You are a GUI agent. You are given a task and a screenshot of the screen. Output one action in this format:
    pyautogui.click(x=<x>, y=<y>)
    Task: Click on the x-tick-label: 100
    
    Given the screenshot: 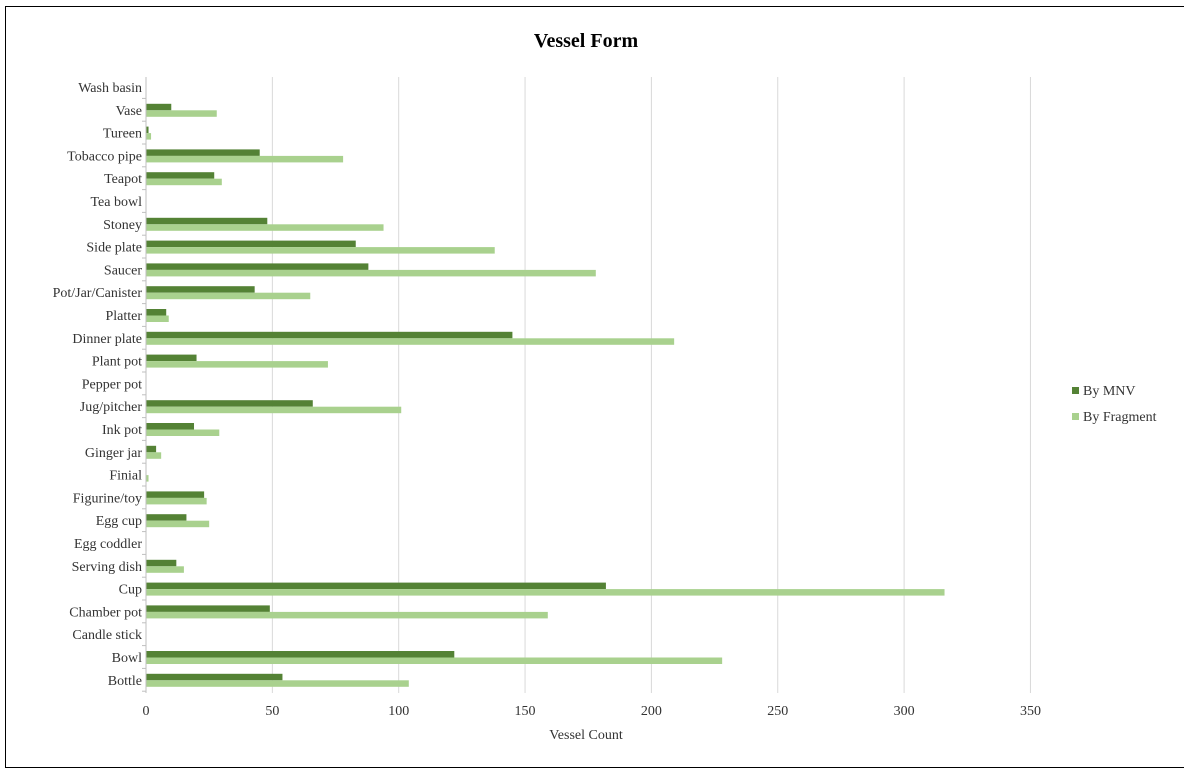 What is the action you would take?
    pyautogui.click(x=398, y=711)
    